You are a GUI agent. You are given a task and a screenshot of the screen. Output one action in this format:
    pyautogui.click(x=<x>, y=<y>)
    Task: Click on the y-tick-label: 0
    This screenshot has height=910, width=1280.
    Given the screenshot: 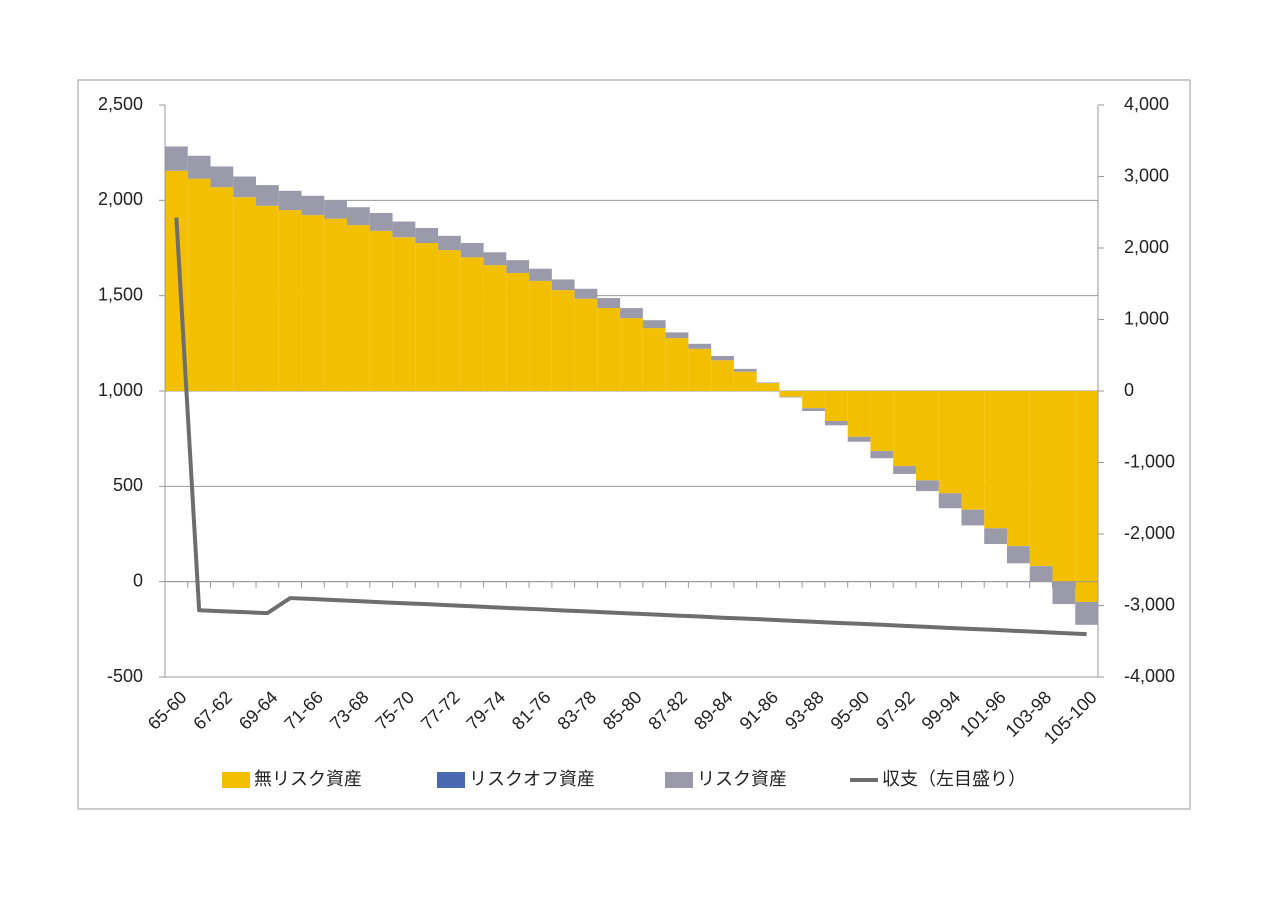 What is the action you would take?
    pyautogui.click(x=138, y=580)
    